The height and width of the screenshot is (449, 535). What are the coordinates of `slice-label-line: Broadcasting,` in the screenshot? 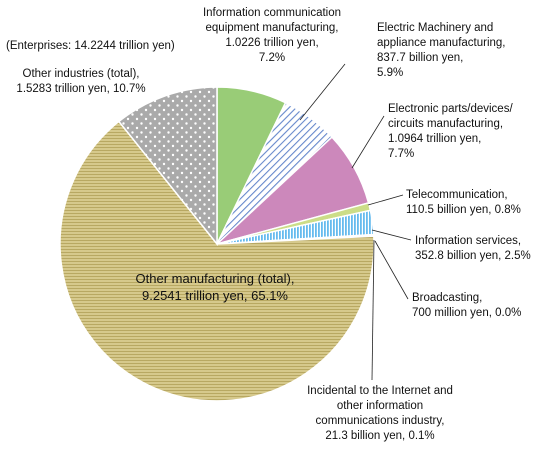 It's located at (447, 298).